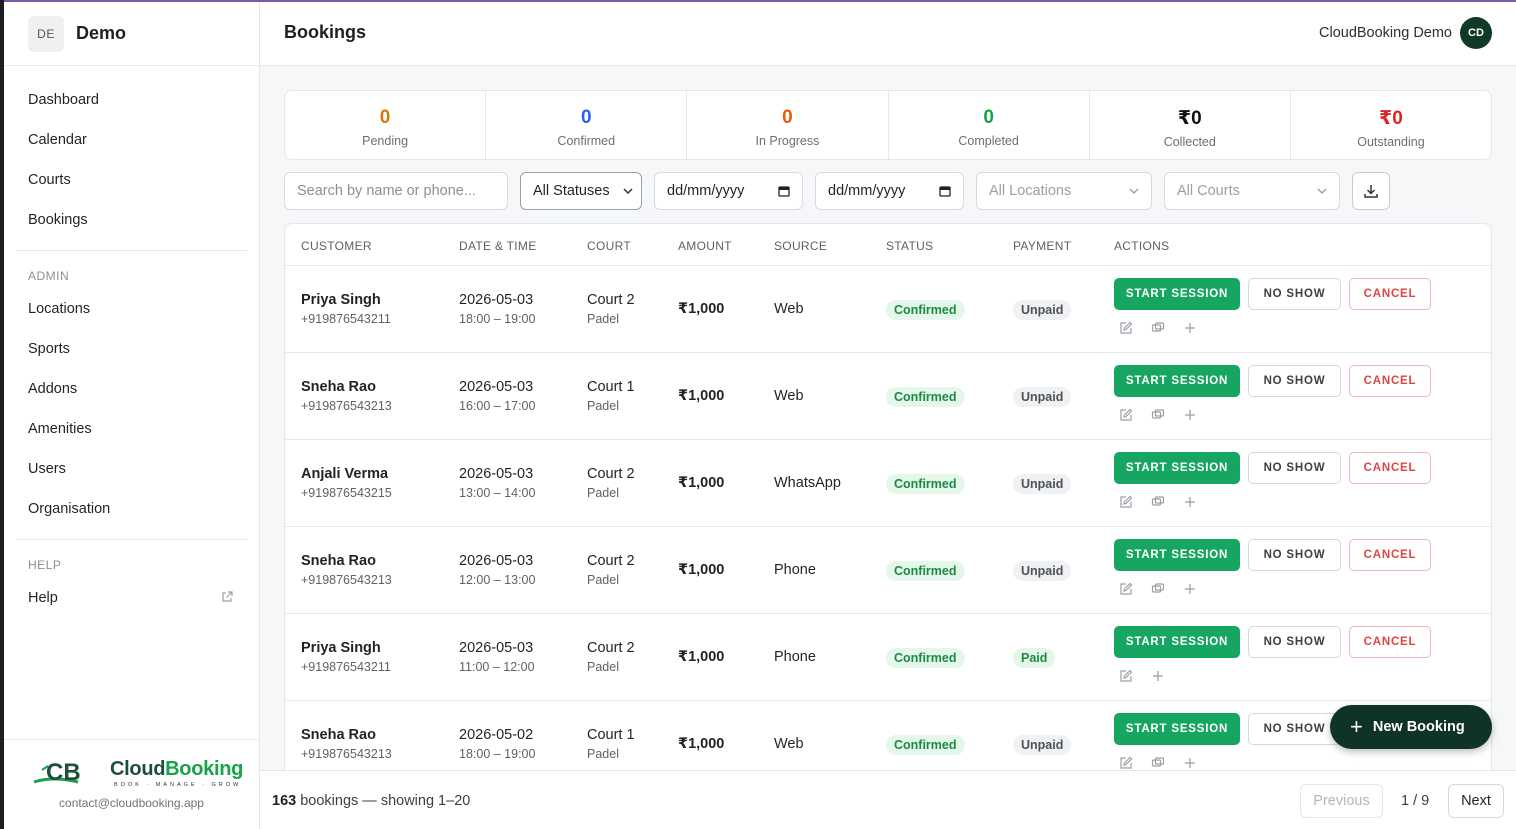  I want to click on sidebar-item-help: Help, so click(131, 598).